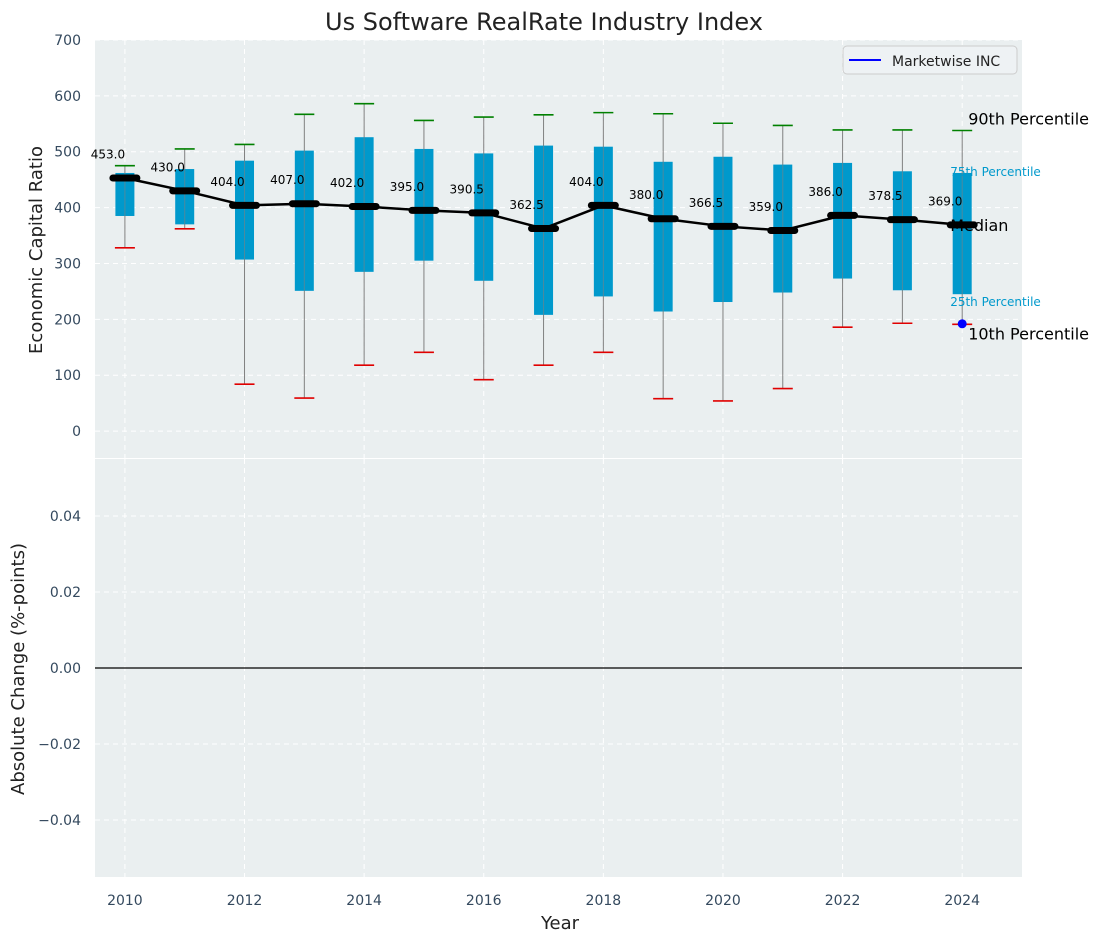 The image size is (1106, 942). What do you see at coordinates (59, 745) in the screenshot?
I see `bottom-ytick-label: −0.02` at bounding box center [59, 745].